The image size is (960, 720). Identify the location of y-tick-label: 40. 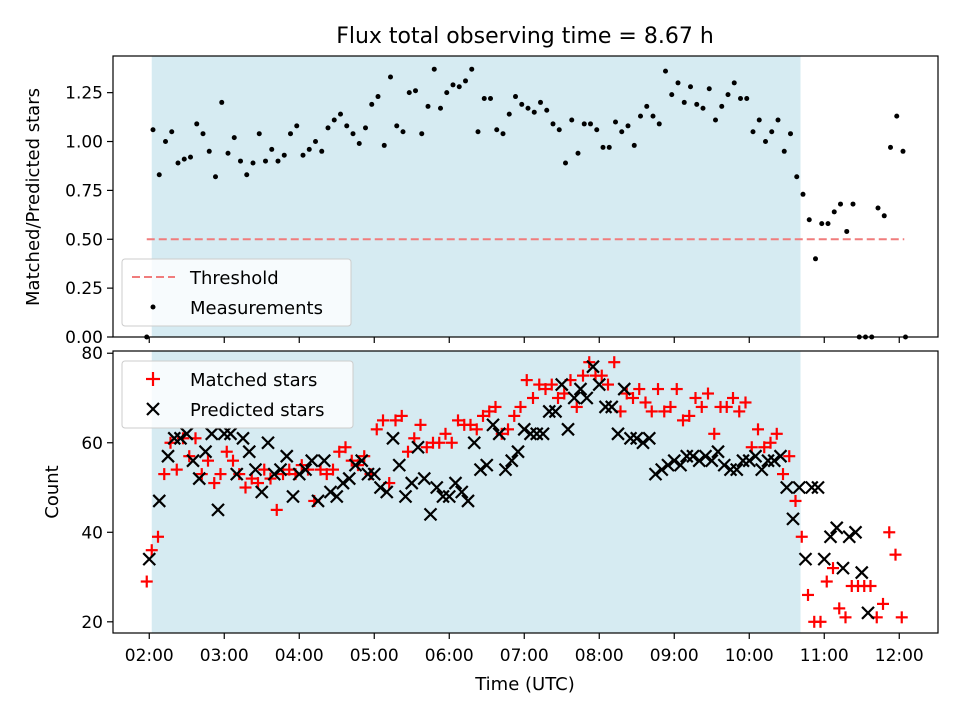
(92, 533).